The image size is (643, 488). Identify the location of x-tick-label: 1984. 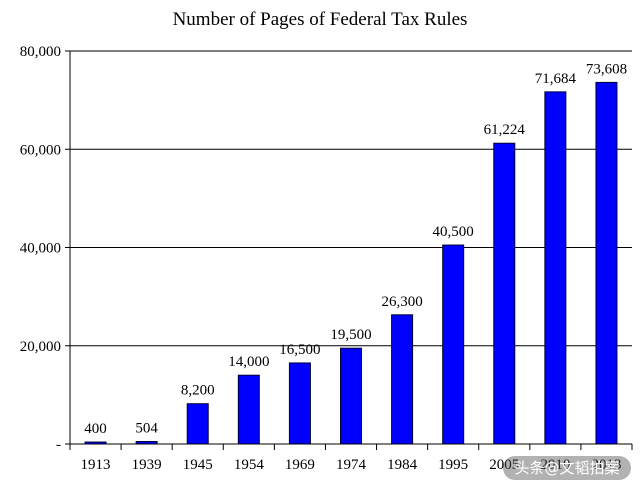
(402, 465).